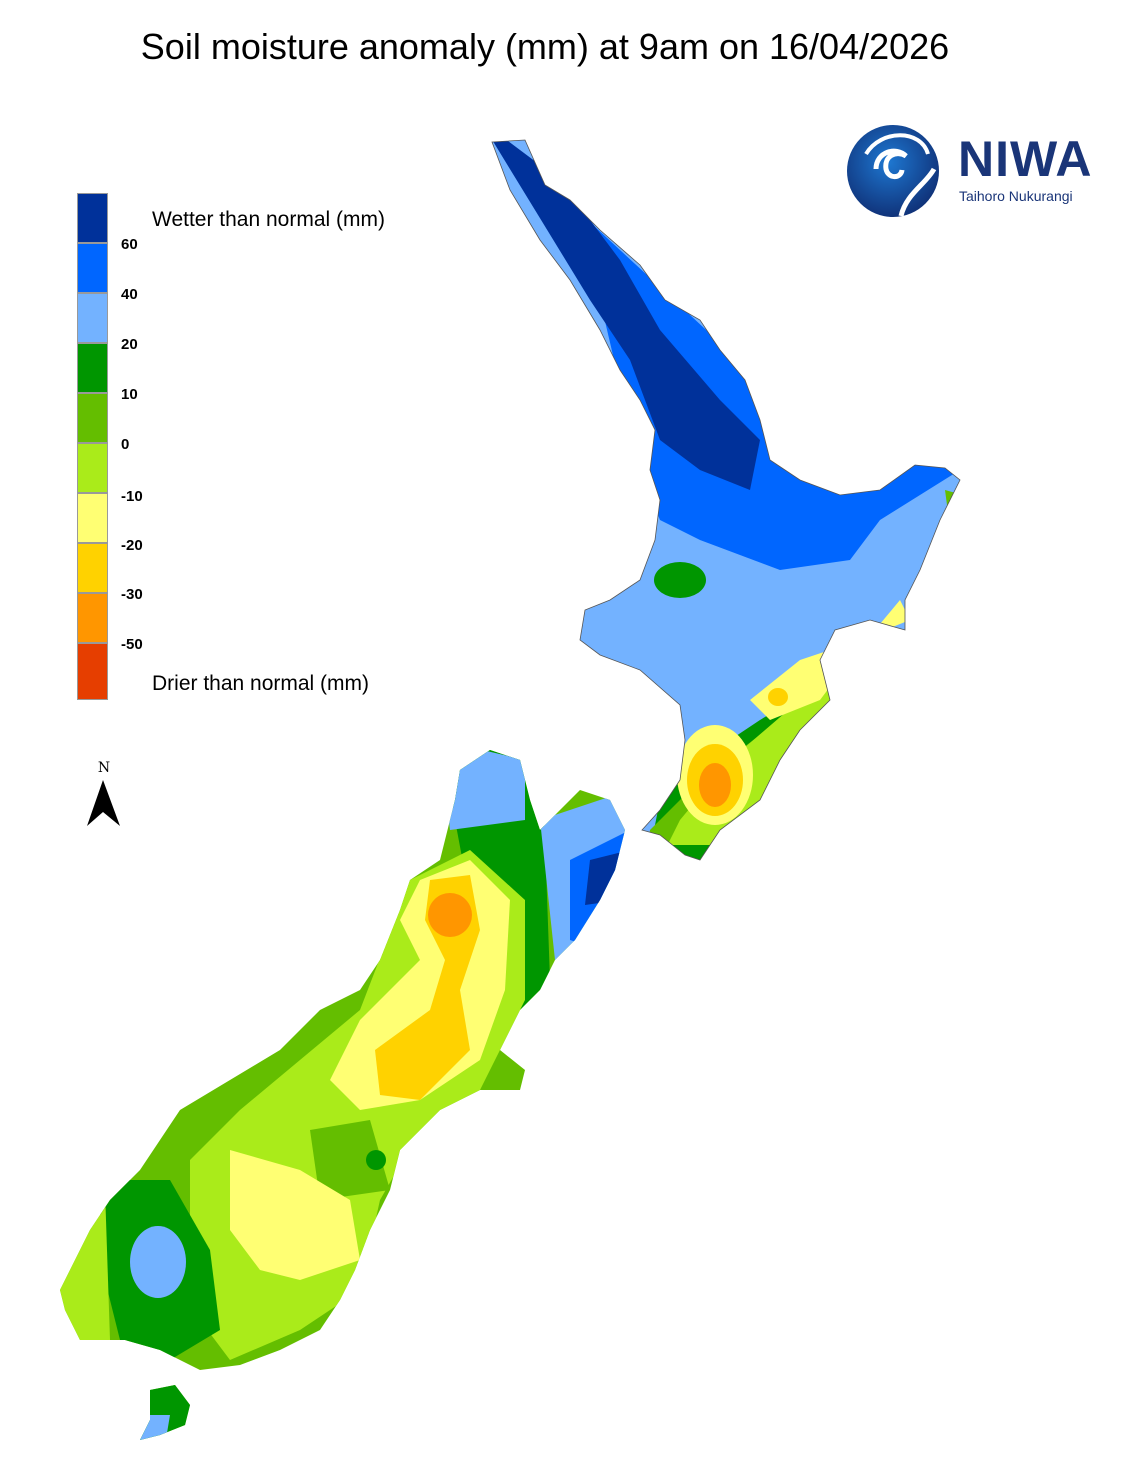  What do you see at coordinates (129, 294) in the screenshot?
I see `legend-tick: 40` at bounding box center [129, 294].